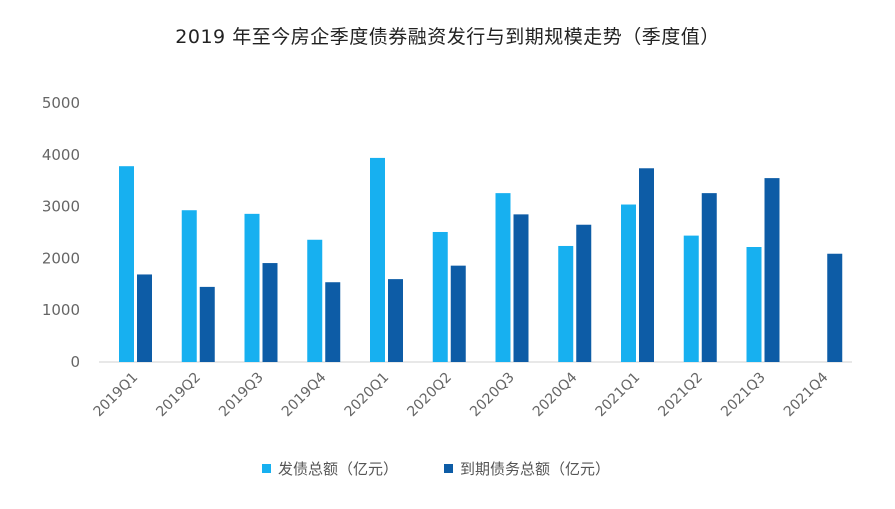 The height and width of the screenshot is (509, 895). Describe the element at coordinates (270, 312) in the screenshot. I see `bar-maturity-2019Q3` at that location.